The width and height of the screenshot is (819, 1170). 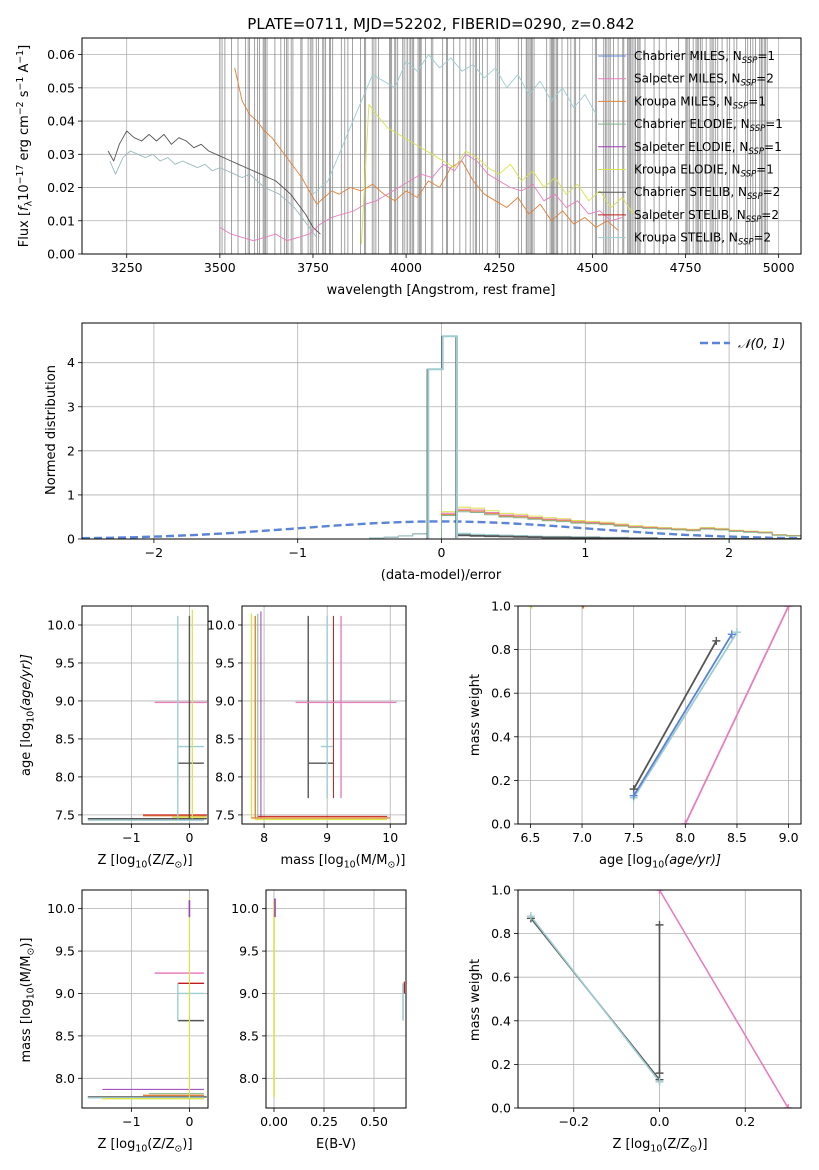 I want to click on x-tick-label: 5000, so click(x=779, y=267).